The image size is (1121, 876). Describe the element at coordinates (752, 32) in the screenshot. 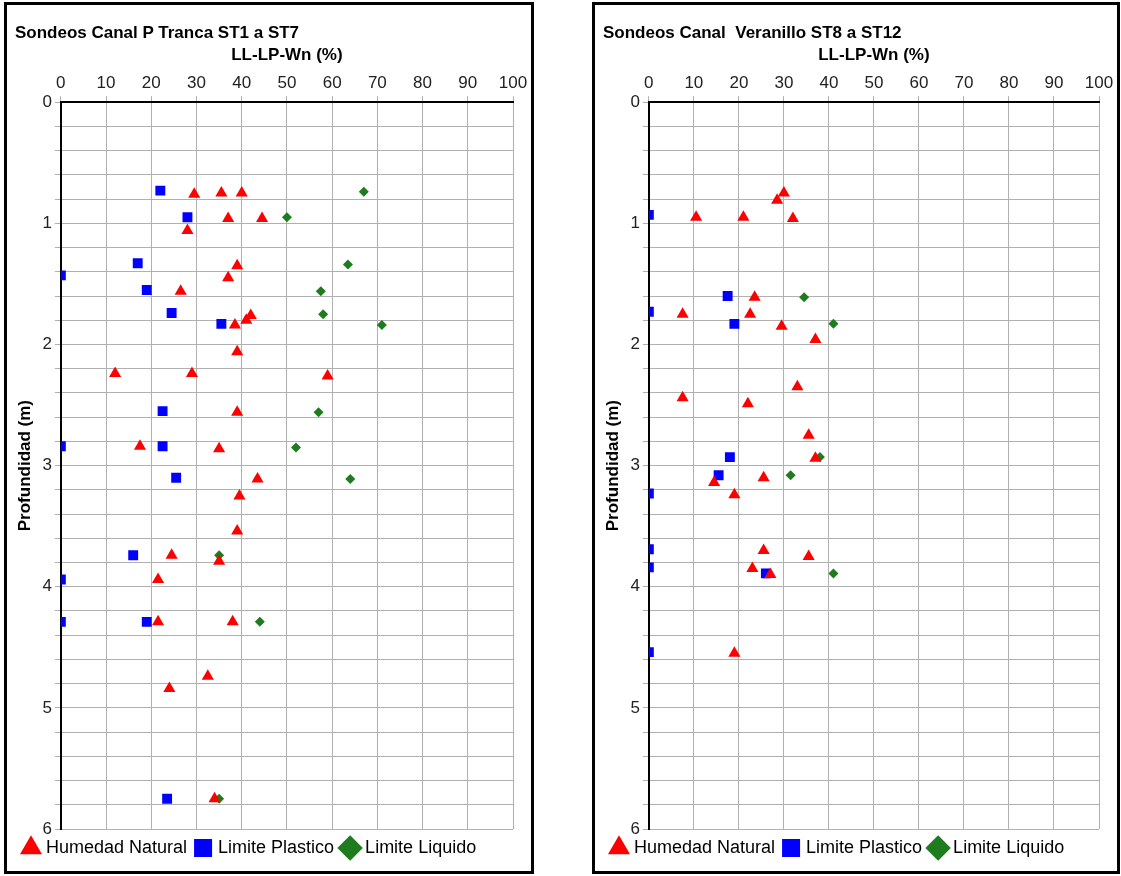

I see `chart-title: Sondeos Canal Veranillo ST8 a ST12` at that location.